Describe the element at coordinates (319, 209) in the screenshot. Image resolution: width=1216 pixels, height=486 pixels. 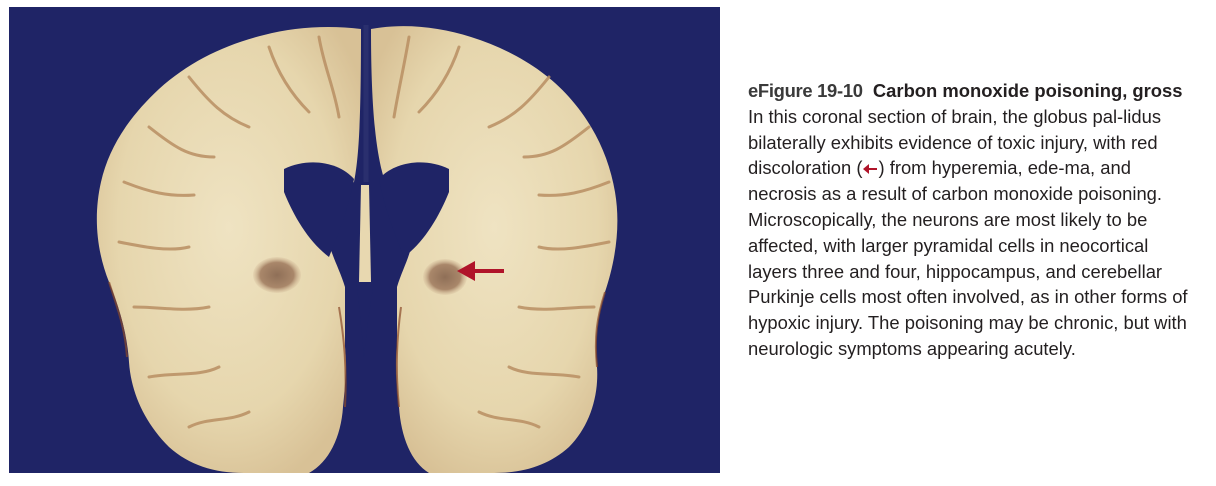
I see `left-ventricle` at that location.